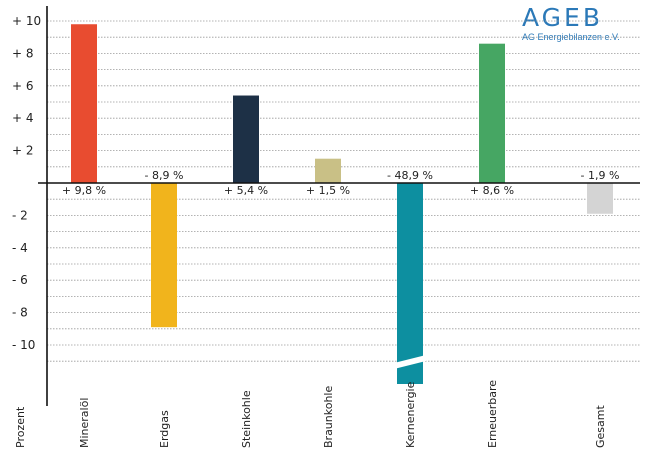 This screenshot has width=650, height=450. Describe the element at coordinates (23, 151) in the screenshot. I see `y-tick-label: + 2` at that location.